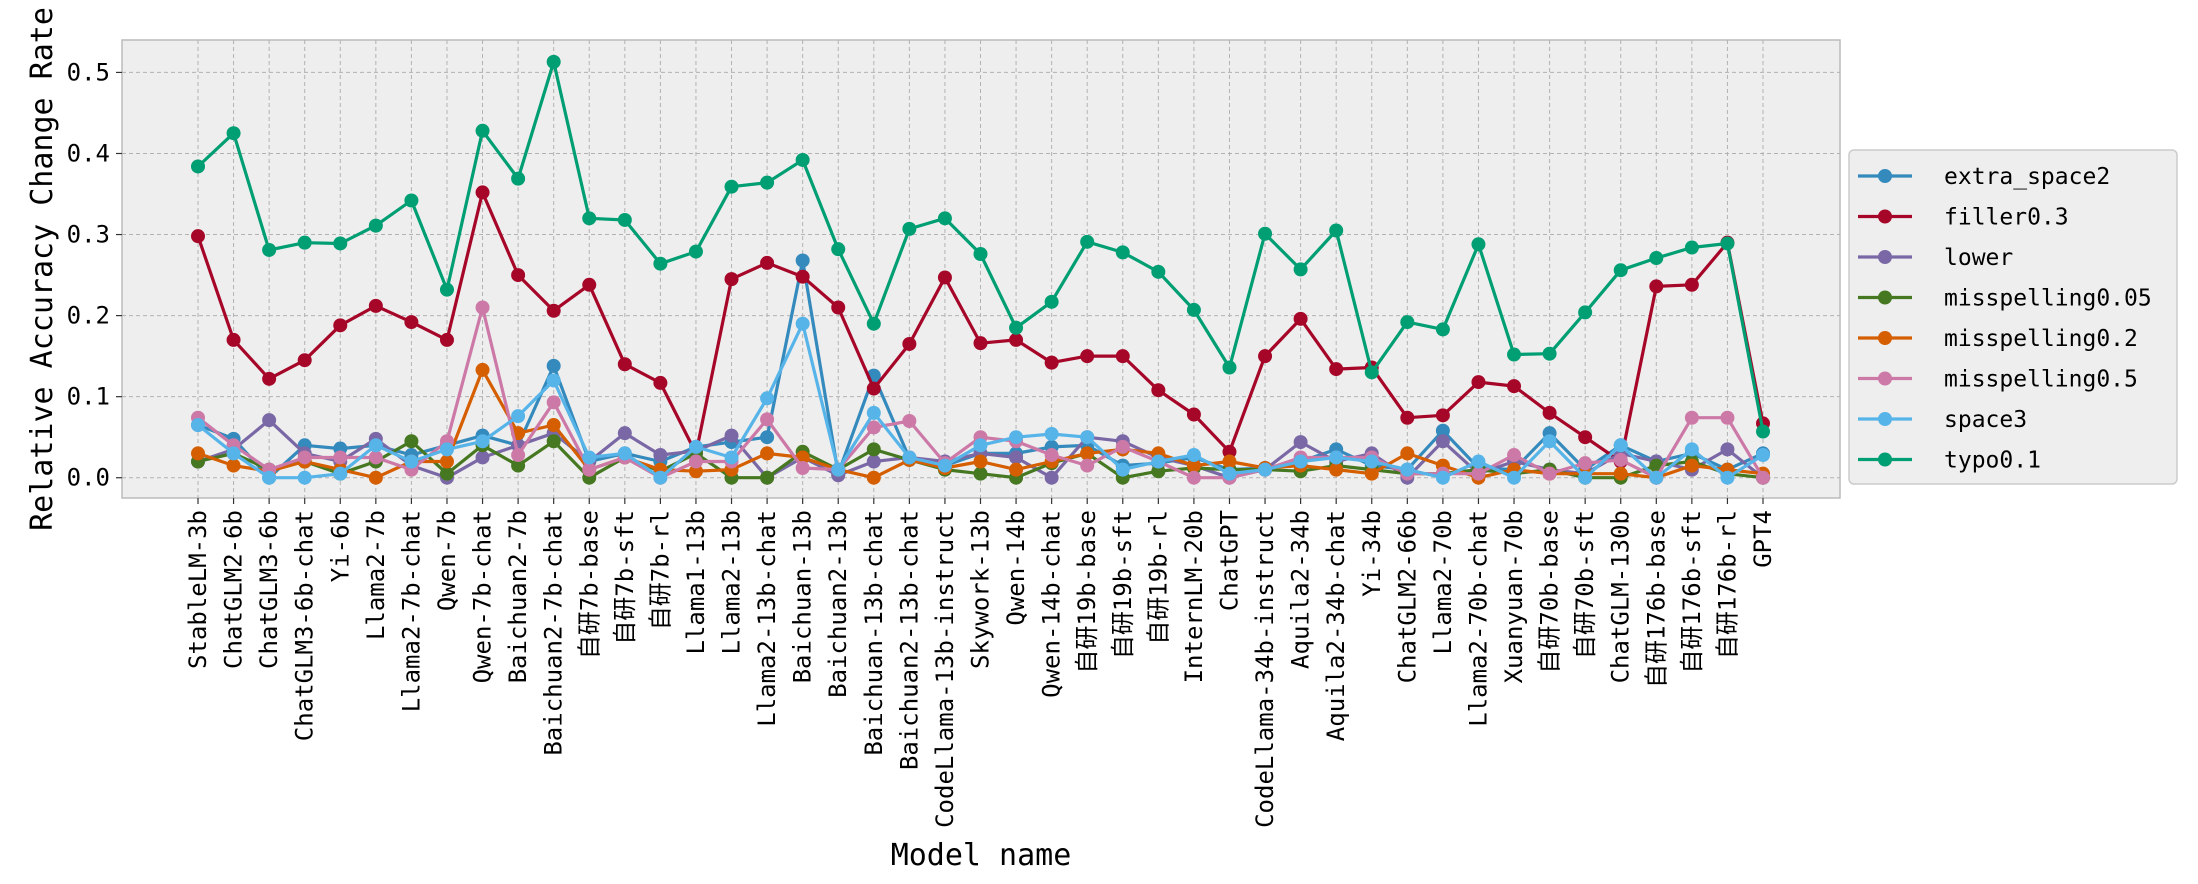  Describe the element at coordinates (660, 570) in the screenshot. I see `x-tick-label: 自研7b-rl` at that location.